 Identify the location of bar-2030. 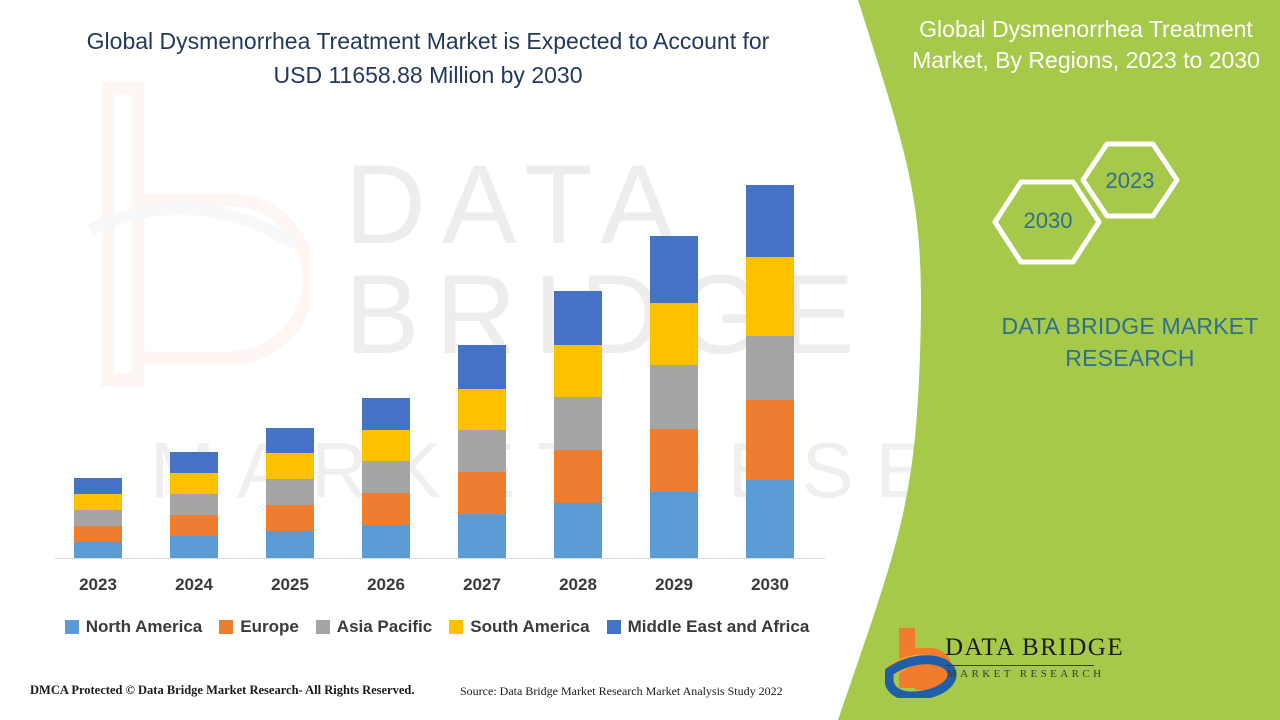
(770, 371).